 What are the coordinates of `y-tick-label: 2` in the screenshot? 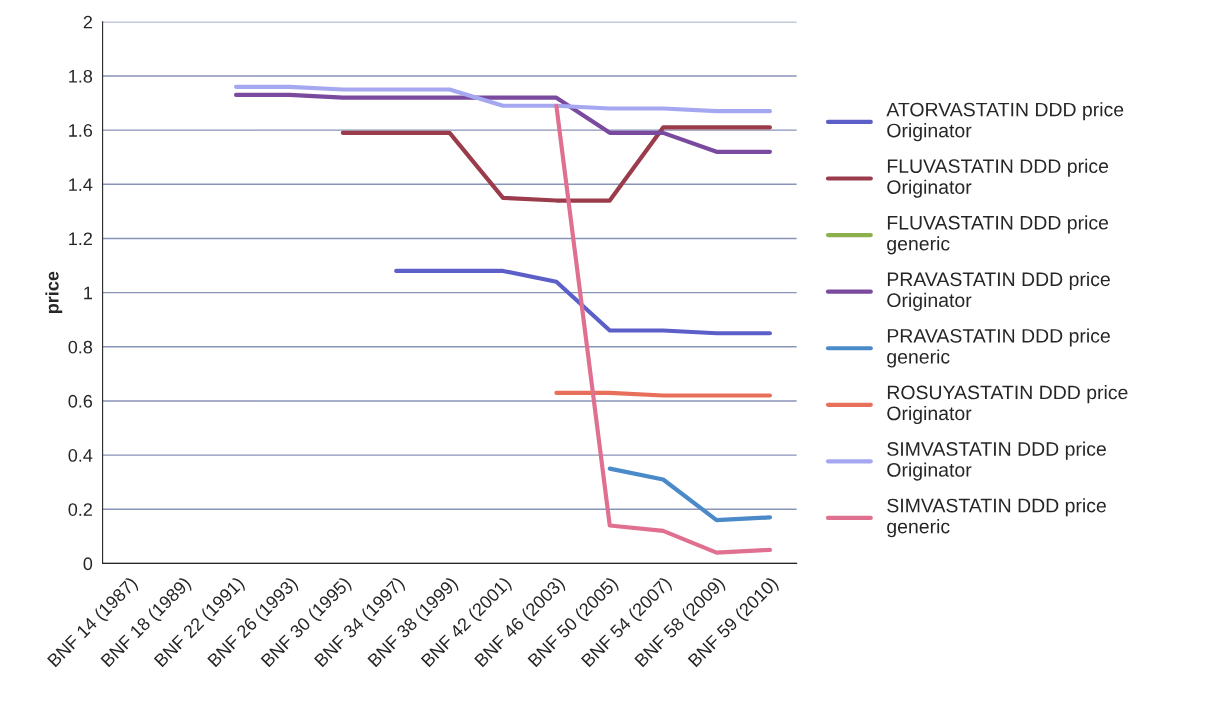 It's located at (87, 22).